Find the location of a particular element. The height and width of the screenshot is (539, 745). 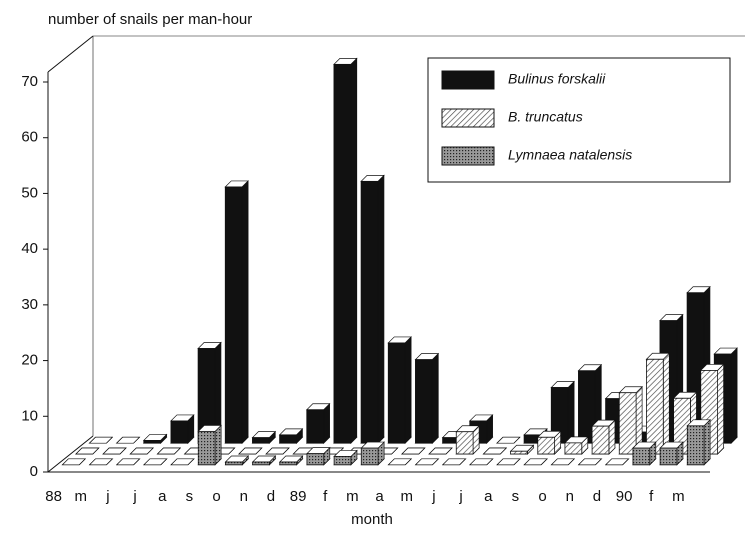

legend-label: B. truncatus is located at coordinates (545, 117).